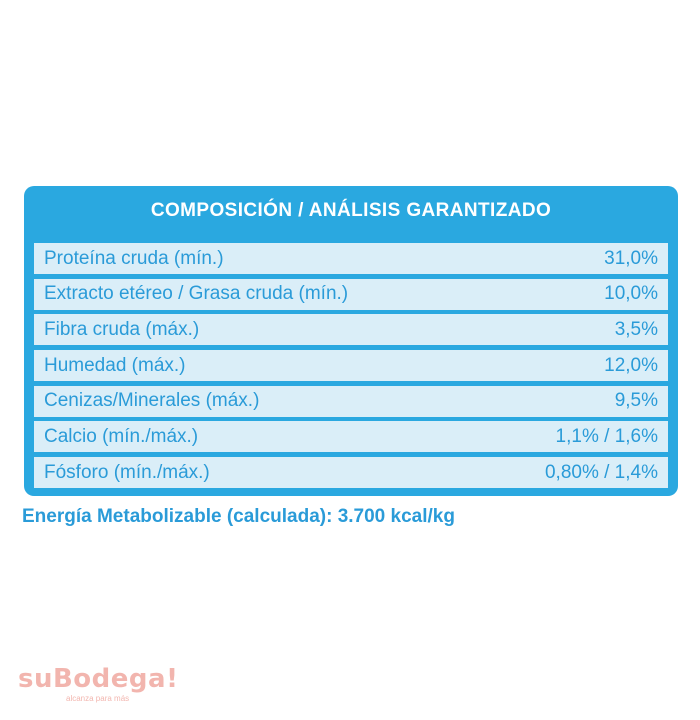 The width and height of the screenshot is (700, 720). What do you see at coordinates (196, 294) in the screenshot?
I see `row-label: Extracto etéreo / Grasa cruda (mín.)` at bounding box center [196, 294].